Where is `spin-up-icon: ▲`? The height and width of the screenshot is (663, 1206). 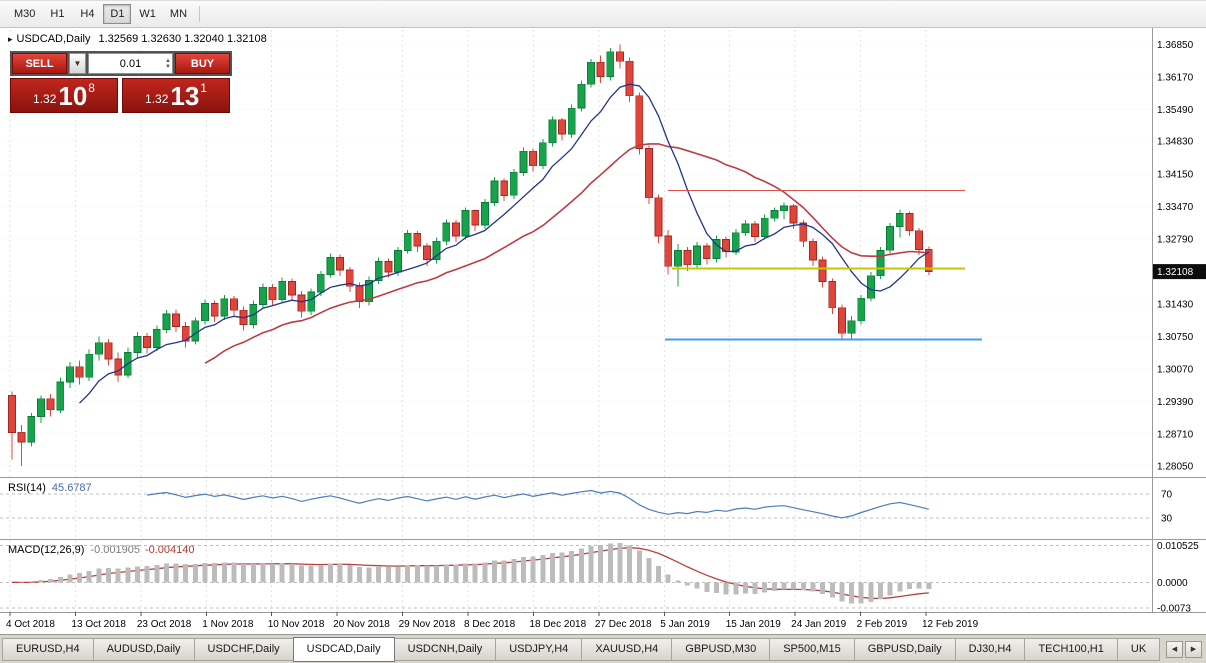
spin-up-icon: ▲ is located at coordinates (168, 60).